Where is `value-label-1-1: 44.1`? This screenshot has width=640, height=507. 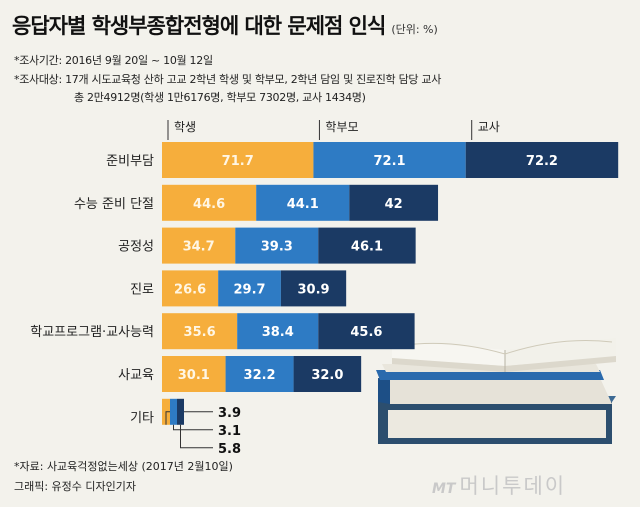 value-label-1-1: 44.1 is located at coordinates (303, 204).